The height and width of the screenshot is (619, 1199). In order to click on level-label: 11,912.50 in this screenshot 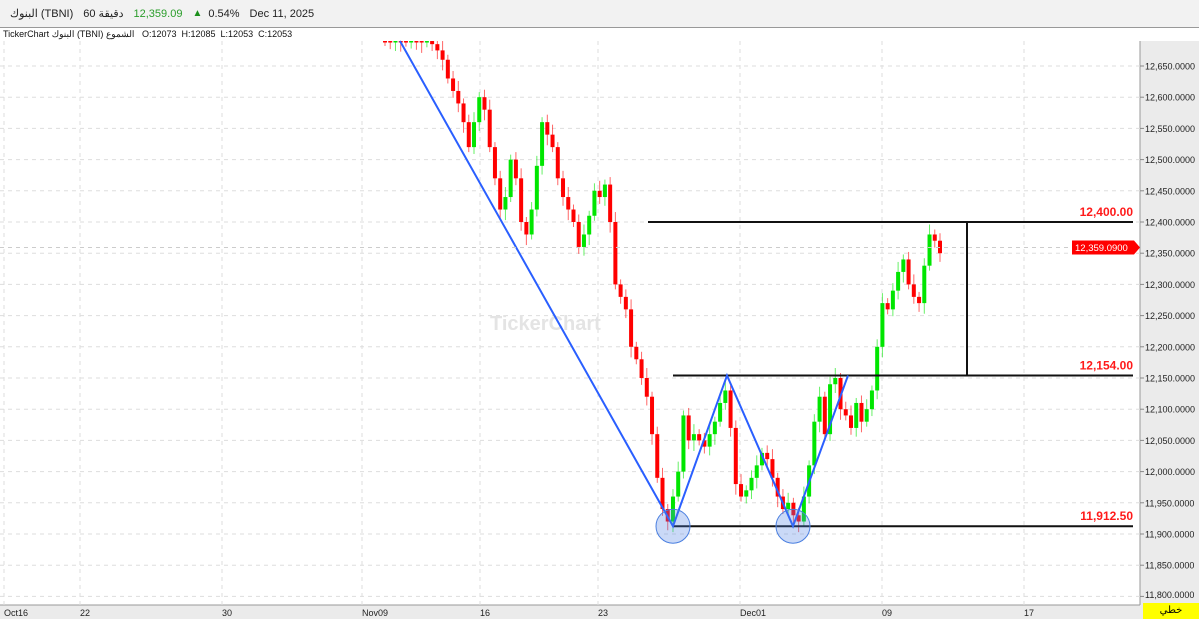, I will do `click(1106, 516)`.